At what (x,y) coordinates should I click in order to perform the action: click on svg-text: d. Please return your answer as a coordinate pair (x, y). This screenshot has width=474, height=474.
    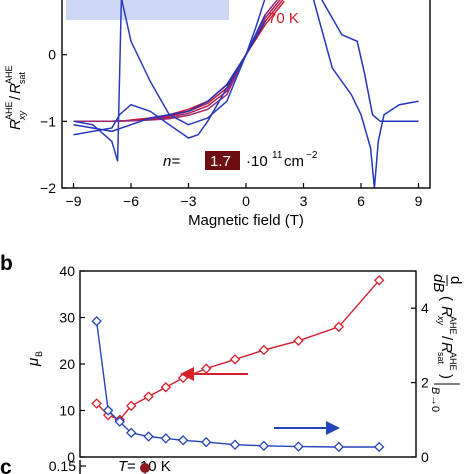
    Looking at the image, I should click on (455, 280).